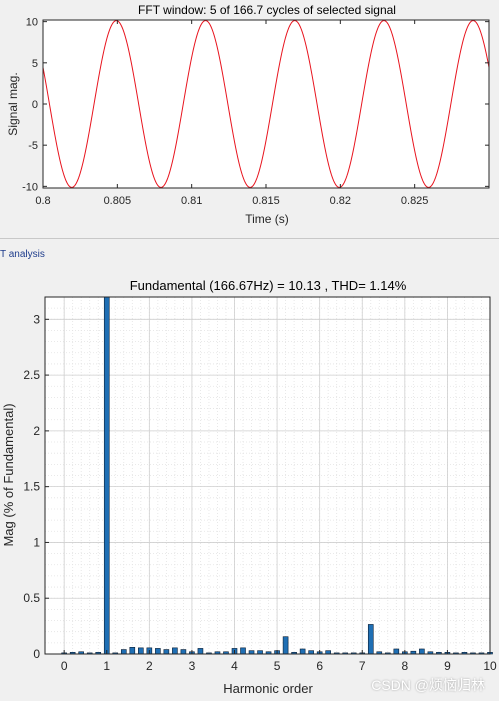 The height and width of the screenshot is (701, 499). What do you see at coordinates (490, 666) in the screenshot?
I see `harmonic-xtick-label: 10` at bounding box center [490, 666].